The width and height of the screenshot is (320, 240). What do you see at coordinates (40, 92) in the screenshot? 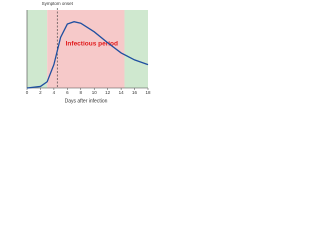
I see `x-tick-label: 2` at bounding box center [40, 92].